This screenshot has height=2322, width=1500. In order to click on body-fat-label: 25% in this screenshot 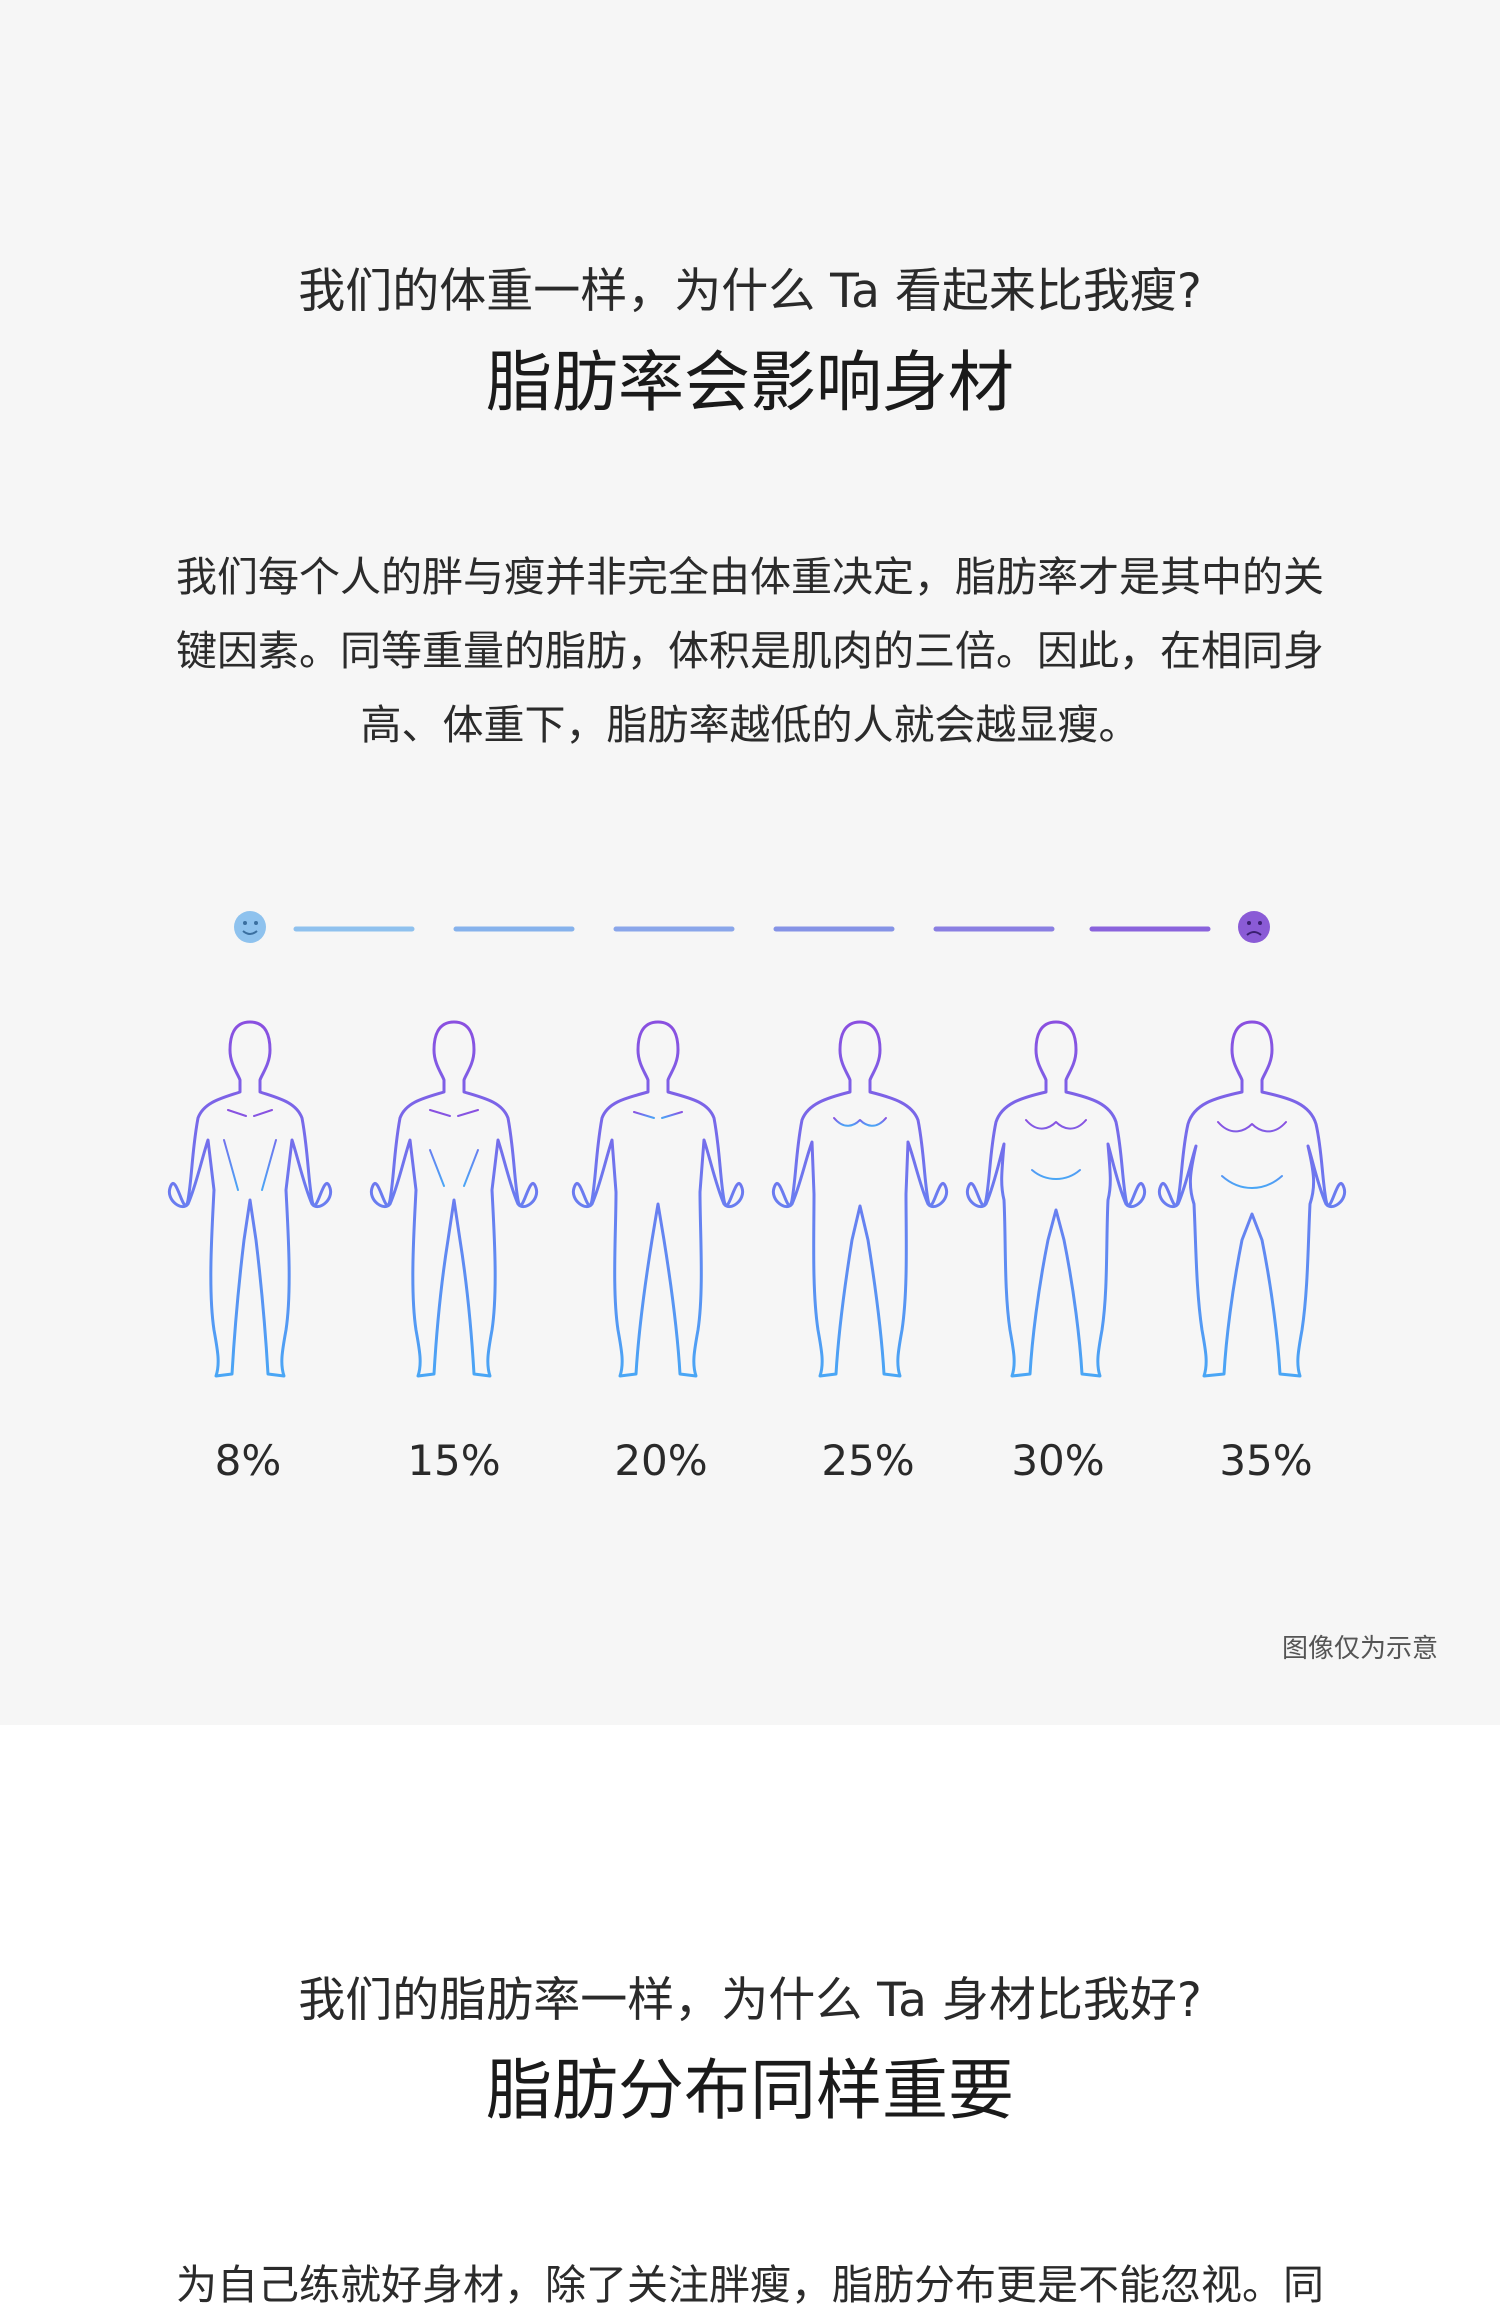, I will do `click(868, 1460)`.